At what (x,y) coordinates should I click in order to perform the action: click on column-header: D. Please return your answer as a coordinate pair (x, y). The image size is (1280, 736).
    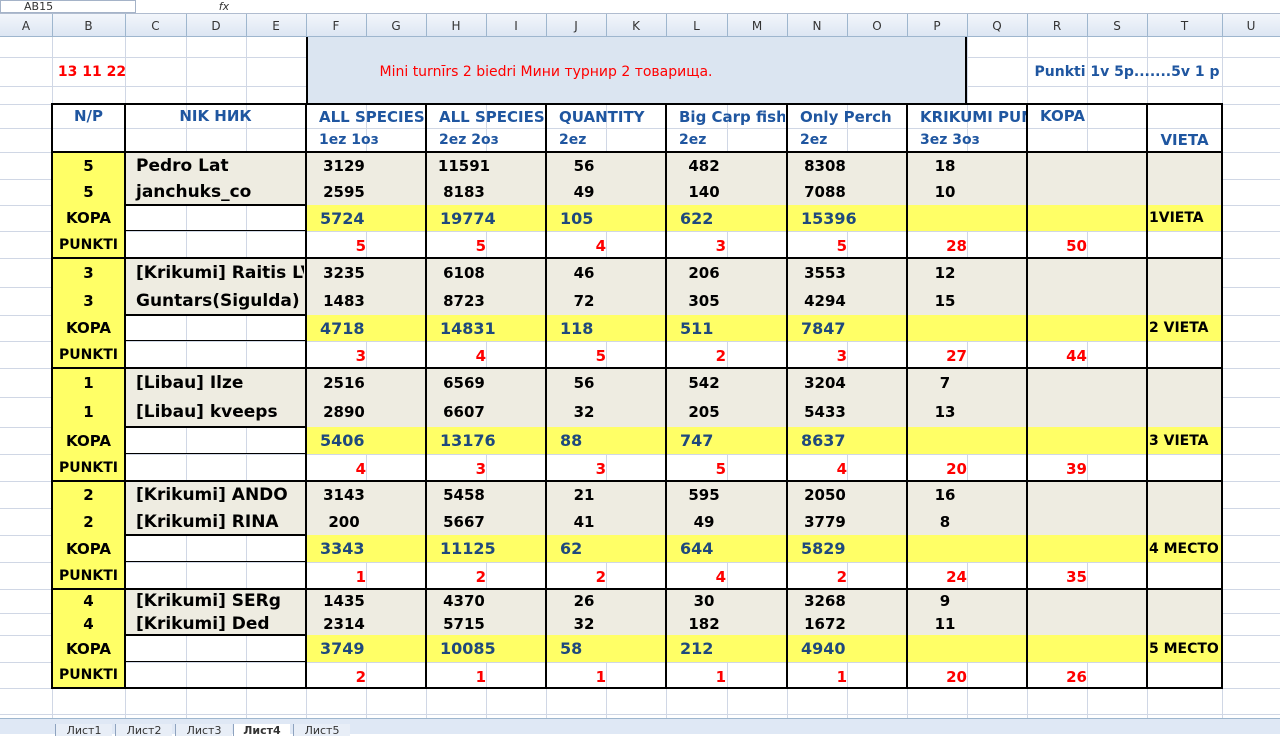
    Looking at the image, I should click on (216, 25).